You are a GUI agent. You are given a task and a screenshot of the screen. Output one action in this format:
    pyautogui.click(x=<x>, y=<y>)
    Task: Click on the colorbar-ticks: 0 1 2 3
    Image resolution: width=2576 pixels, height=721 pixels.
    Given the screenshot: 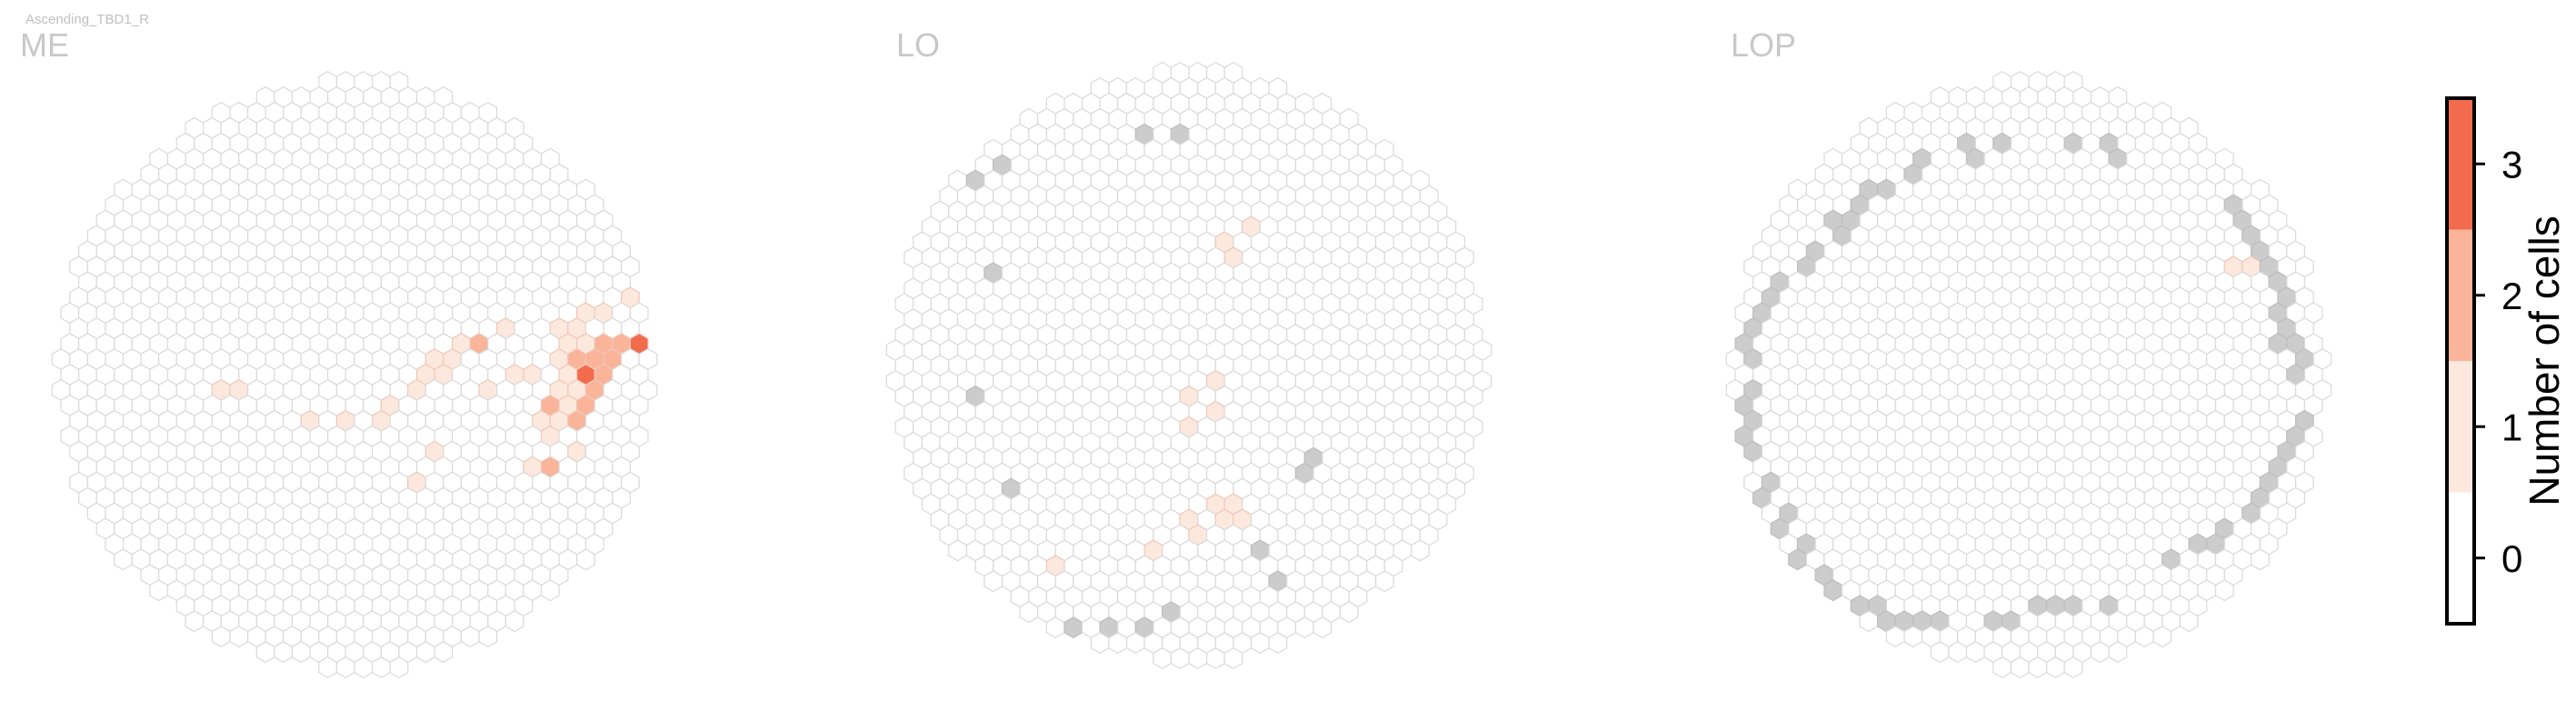 What is the action you would take?
    pyautogui.click(x=2498, y=361)
    